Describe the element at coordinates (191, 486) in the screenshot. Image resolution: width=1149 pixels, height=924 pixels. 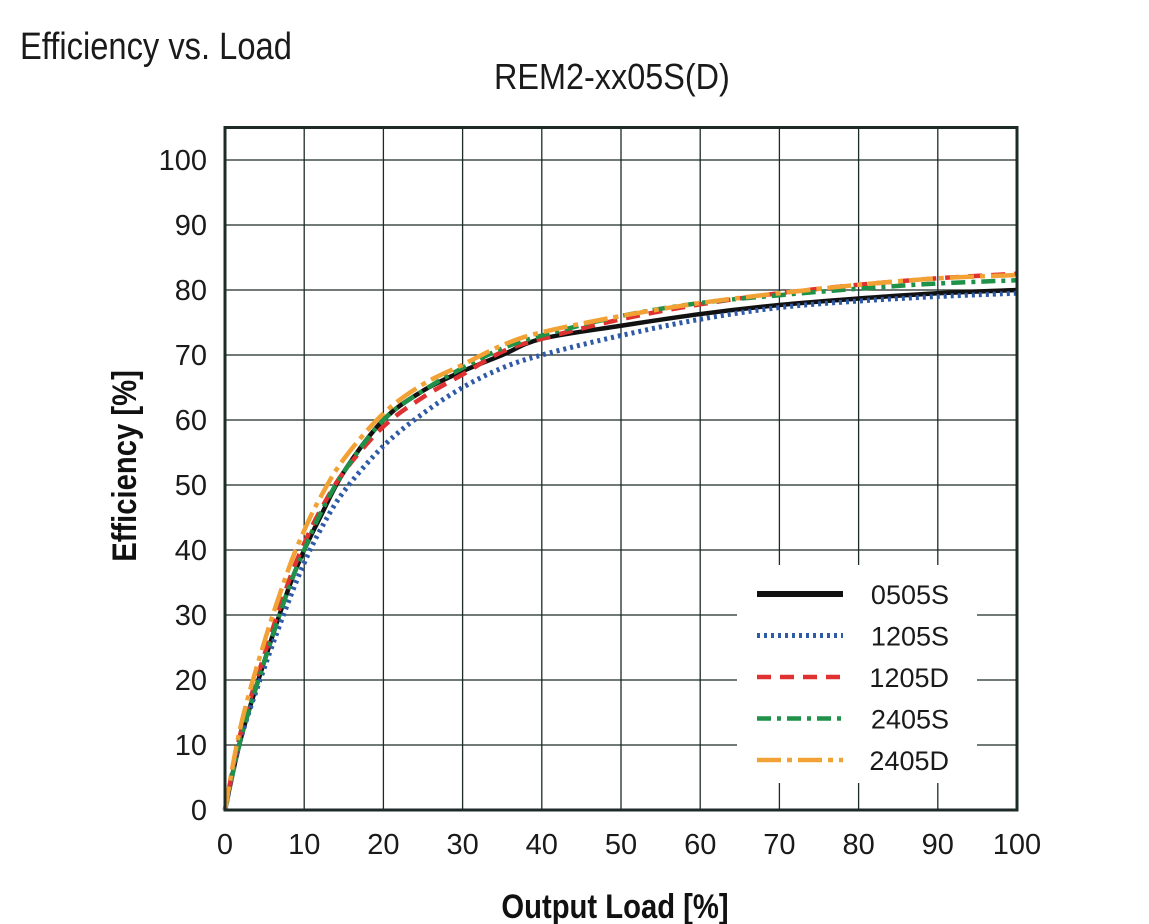
I see `y-tick-label: 50` at that location.